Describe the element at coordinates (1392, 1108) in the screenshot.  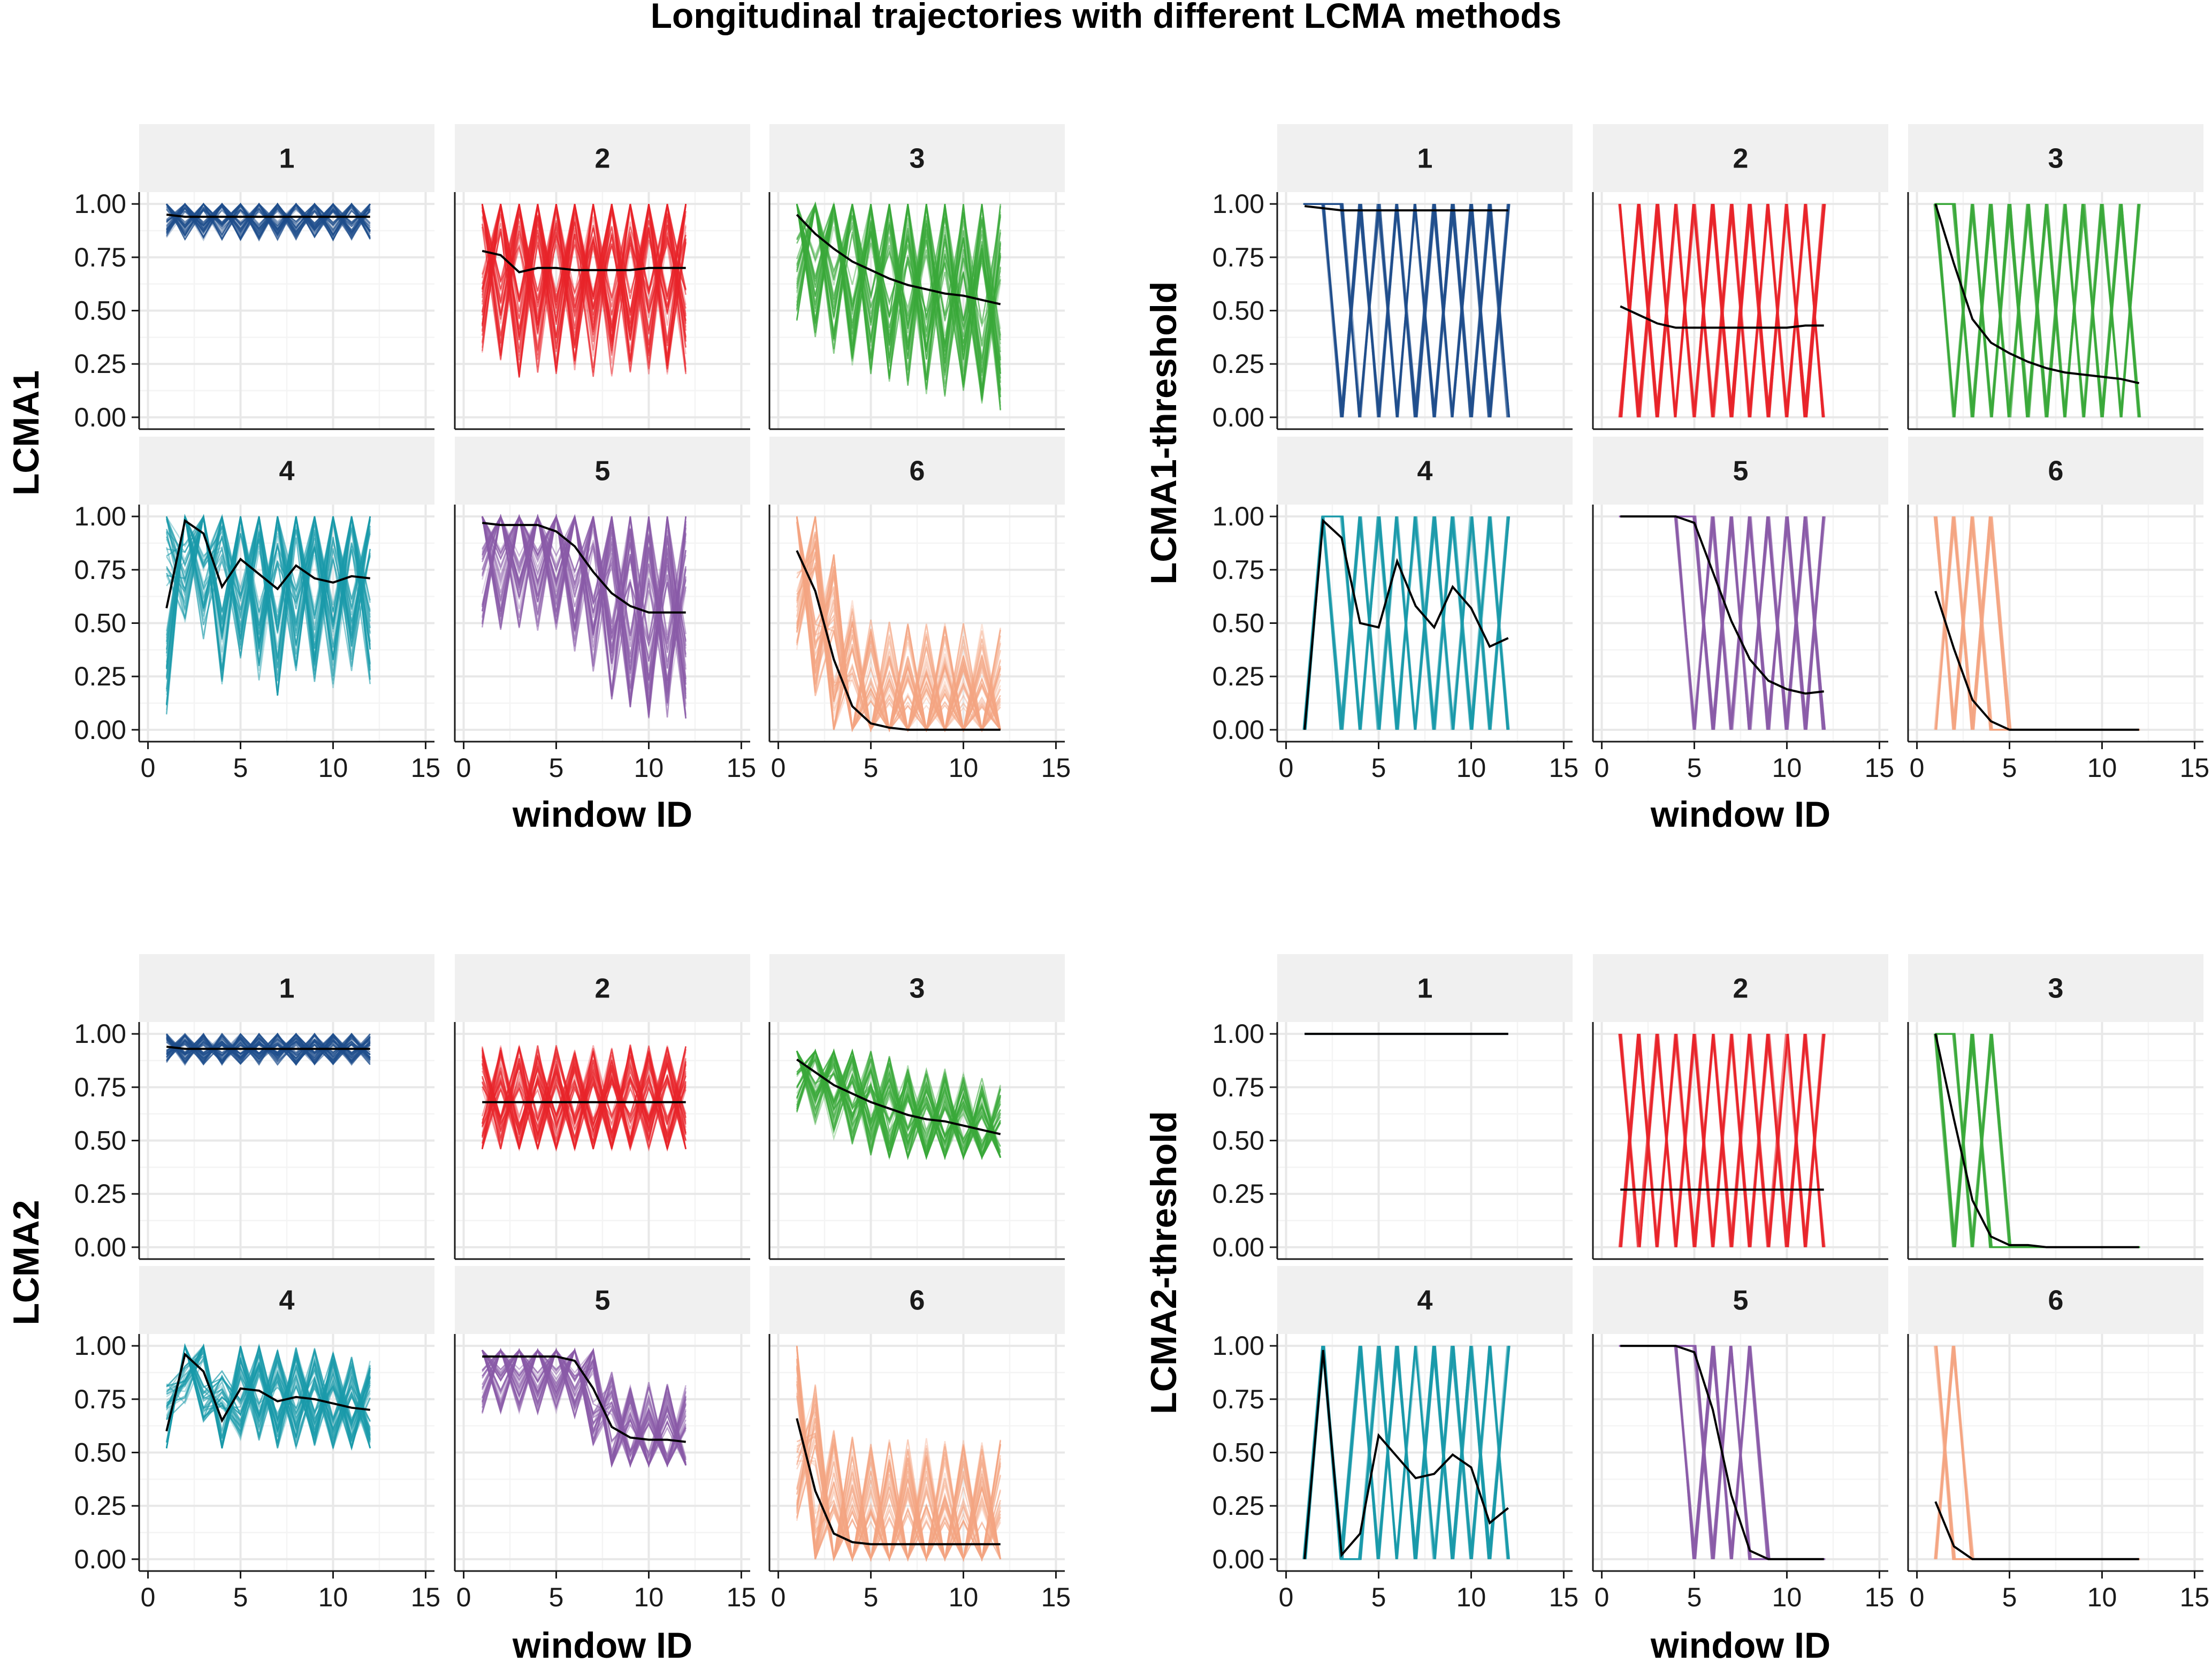
I see `panel-LCMA2-threshold-1: 1 0.00 0.25 0.50 0.75 1.00` at that location.